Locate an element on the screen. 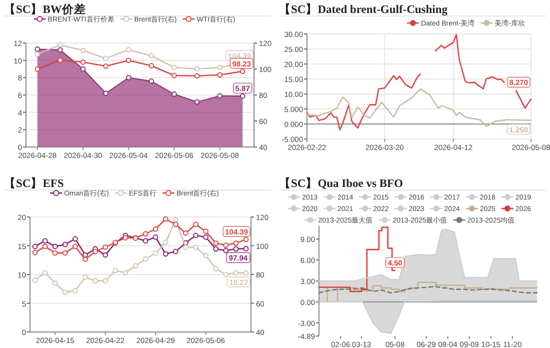 This screenshot has height=348, width=550. chart-title: 【SC】BW价差 is located at coordinates (45, 9).